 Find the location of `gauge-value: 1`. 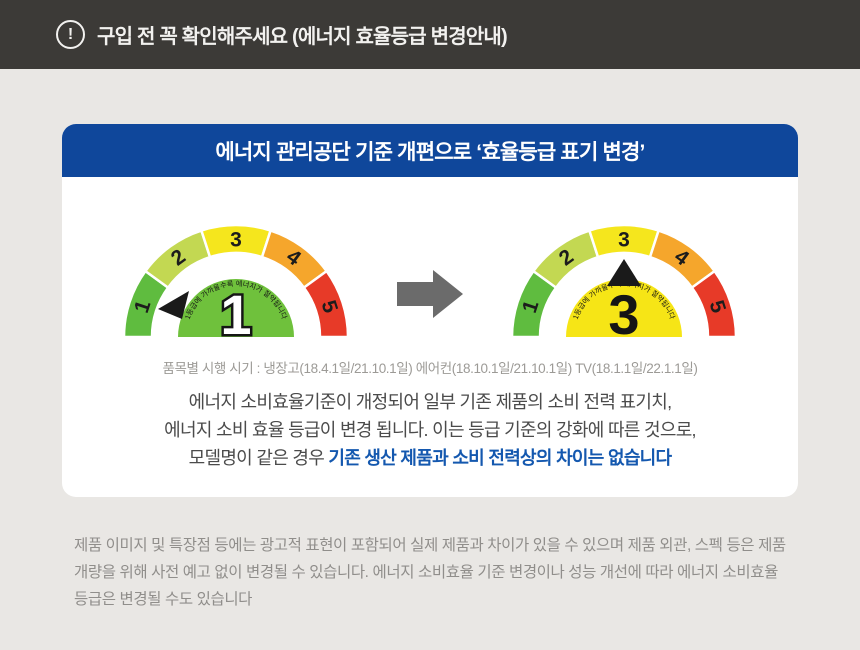

gauge-value: 1 is located at coordinates (235, 312).